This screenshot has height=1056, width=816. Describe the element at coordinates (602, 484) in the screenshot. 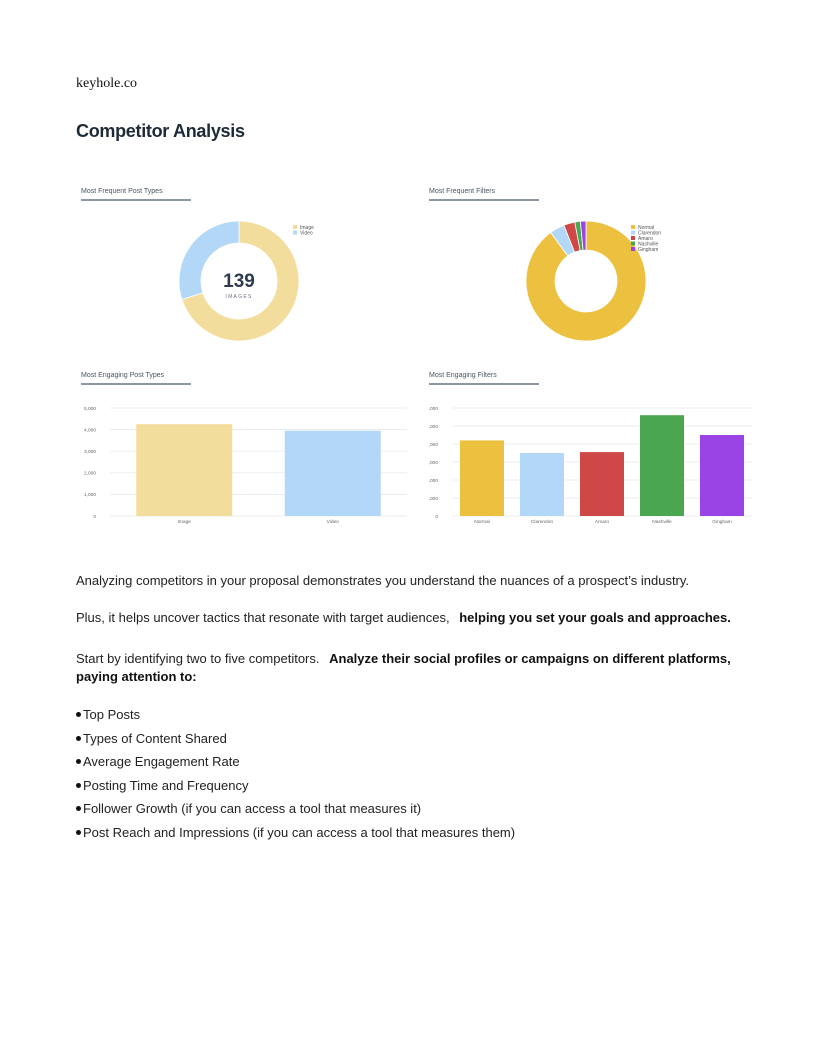

I see `bar-amaro` at that location.